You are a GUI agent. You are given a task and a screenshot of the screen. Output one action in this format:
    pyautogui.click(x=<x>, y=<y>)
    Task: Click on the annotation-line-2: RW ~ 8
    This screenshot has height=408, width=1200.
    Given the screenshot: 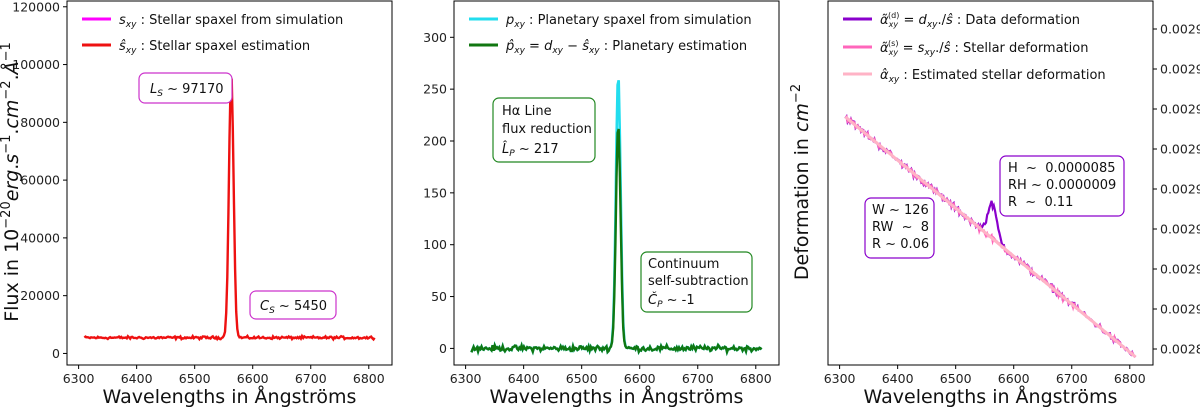 What is the action you would take?
    pyautogui.click(x=900, y=227)
    